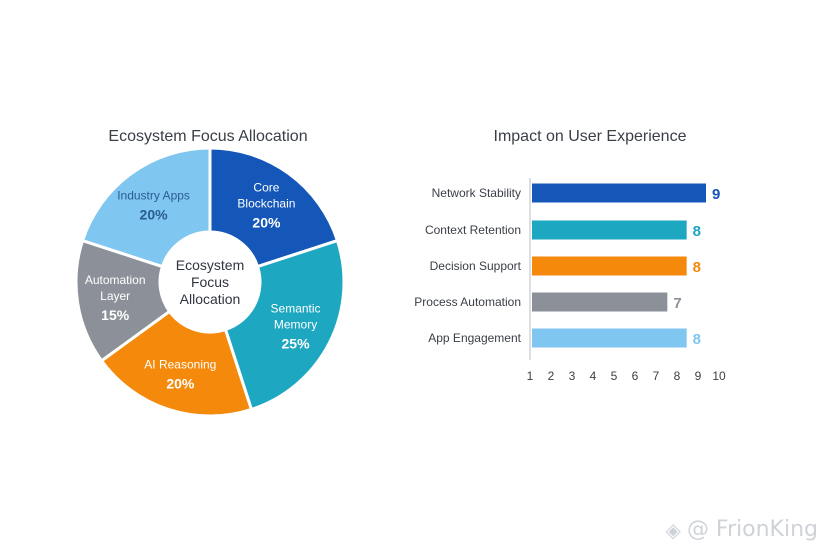 The width and height of the screenshot is (828, 552). What do you see at coordinates (295, 325) in the screenshot?
I see `pie-label: Memory` at bounding box center [295, 325].